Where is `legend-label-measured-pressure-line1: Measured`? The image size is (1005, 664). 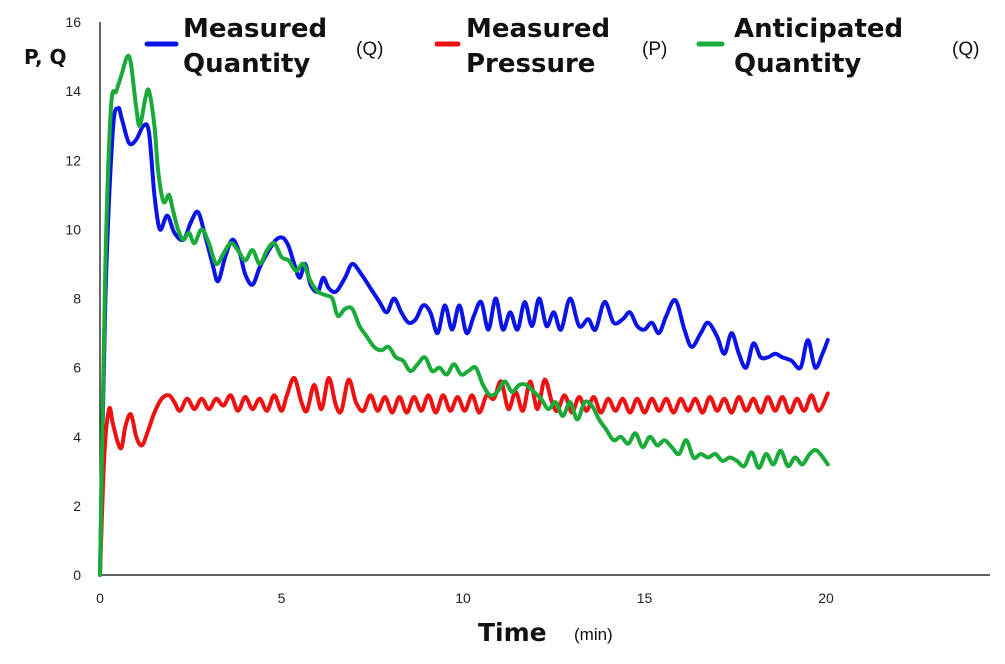
legend-label-measured-pressure-line1: Measured is located at coordinates (538, 29).